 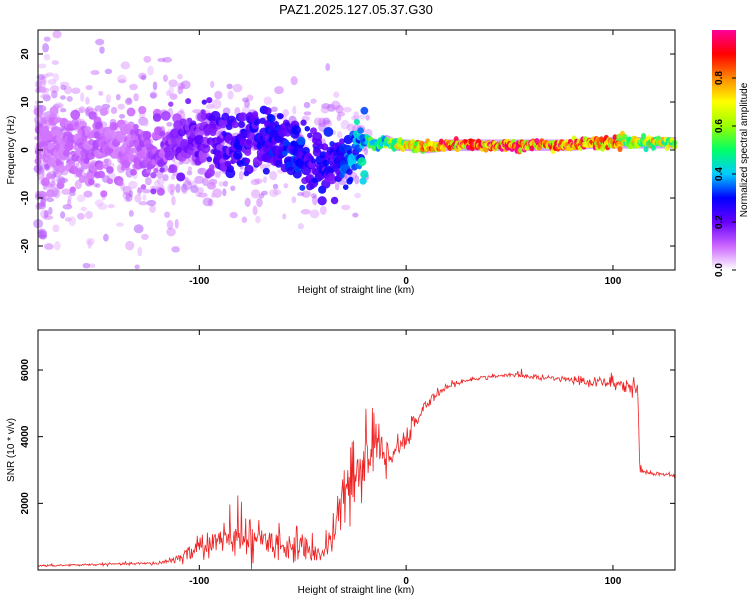 What do you see at coordinates (613, 581) in the screenshot?
I see `snr-x-tick-label: 100` at bounding box center [613, 581].